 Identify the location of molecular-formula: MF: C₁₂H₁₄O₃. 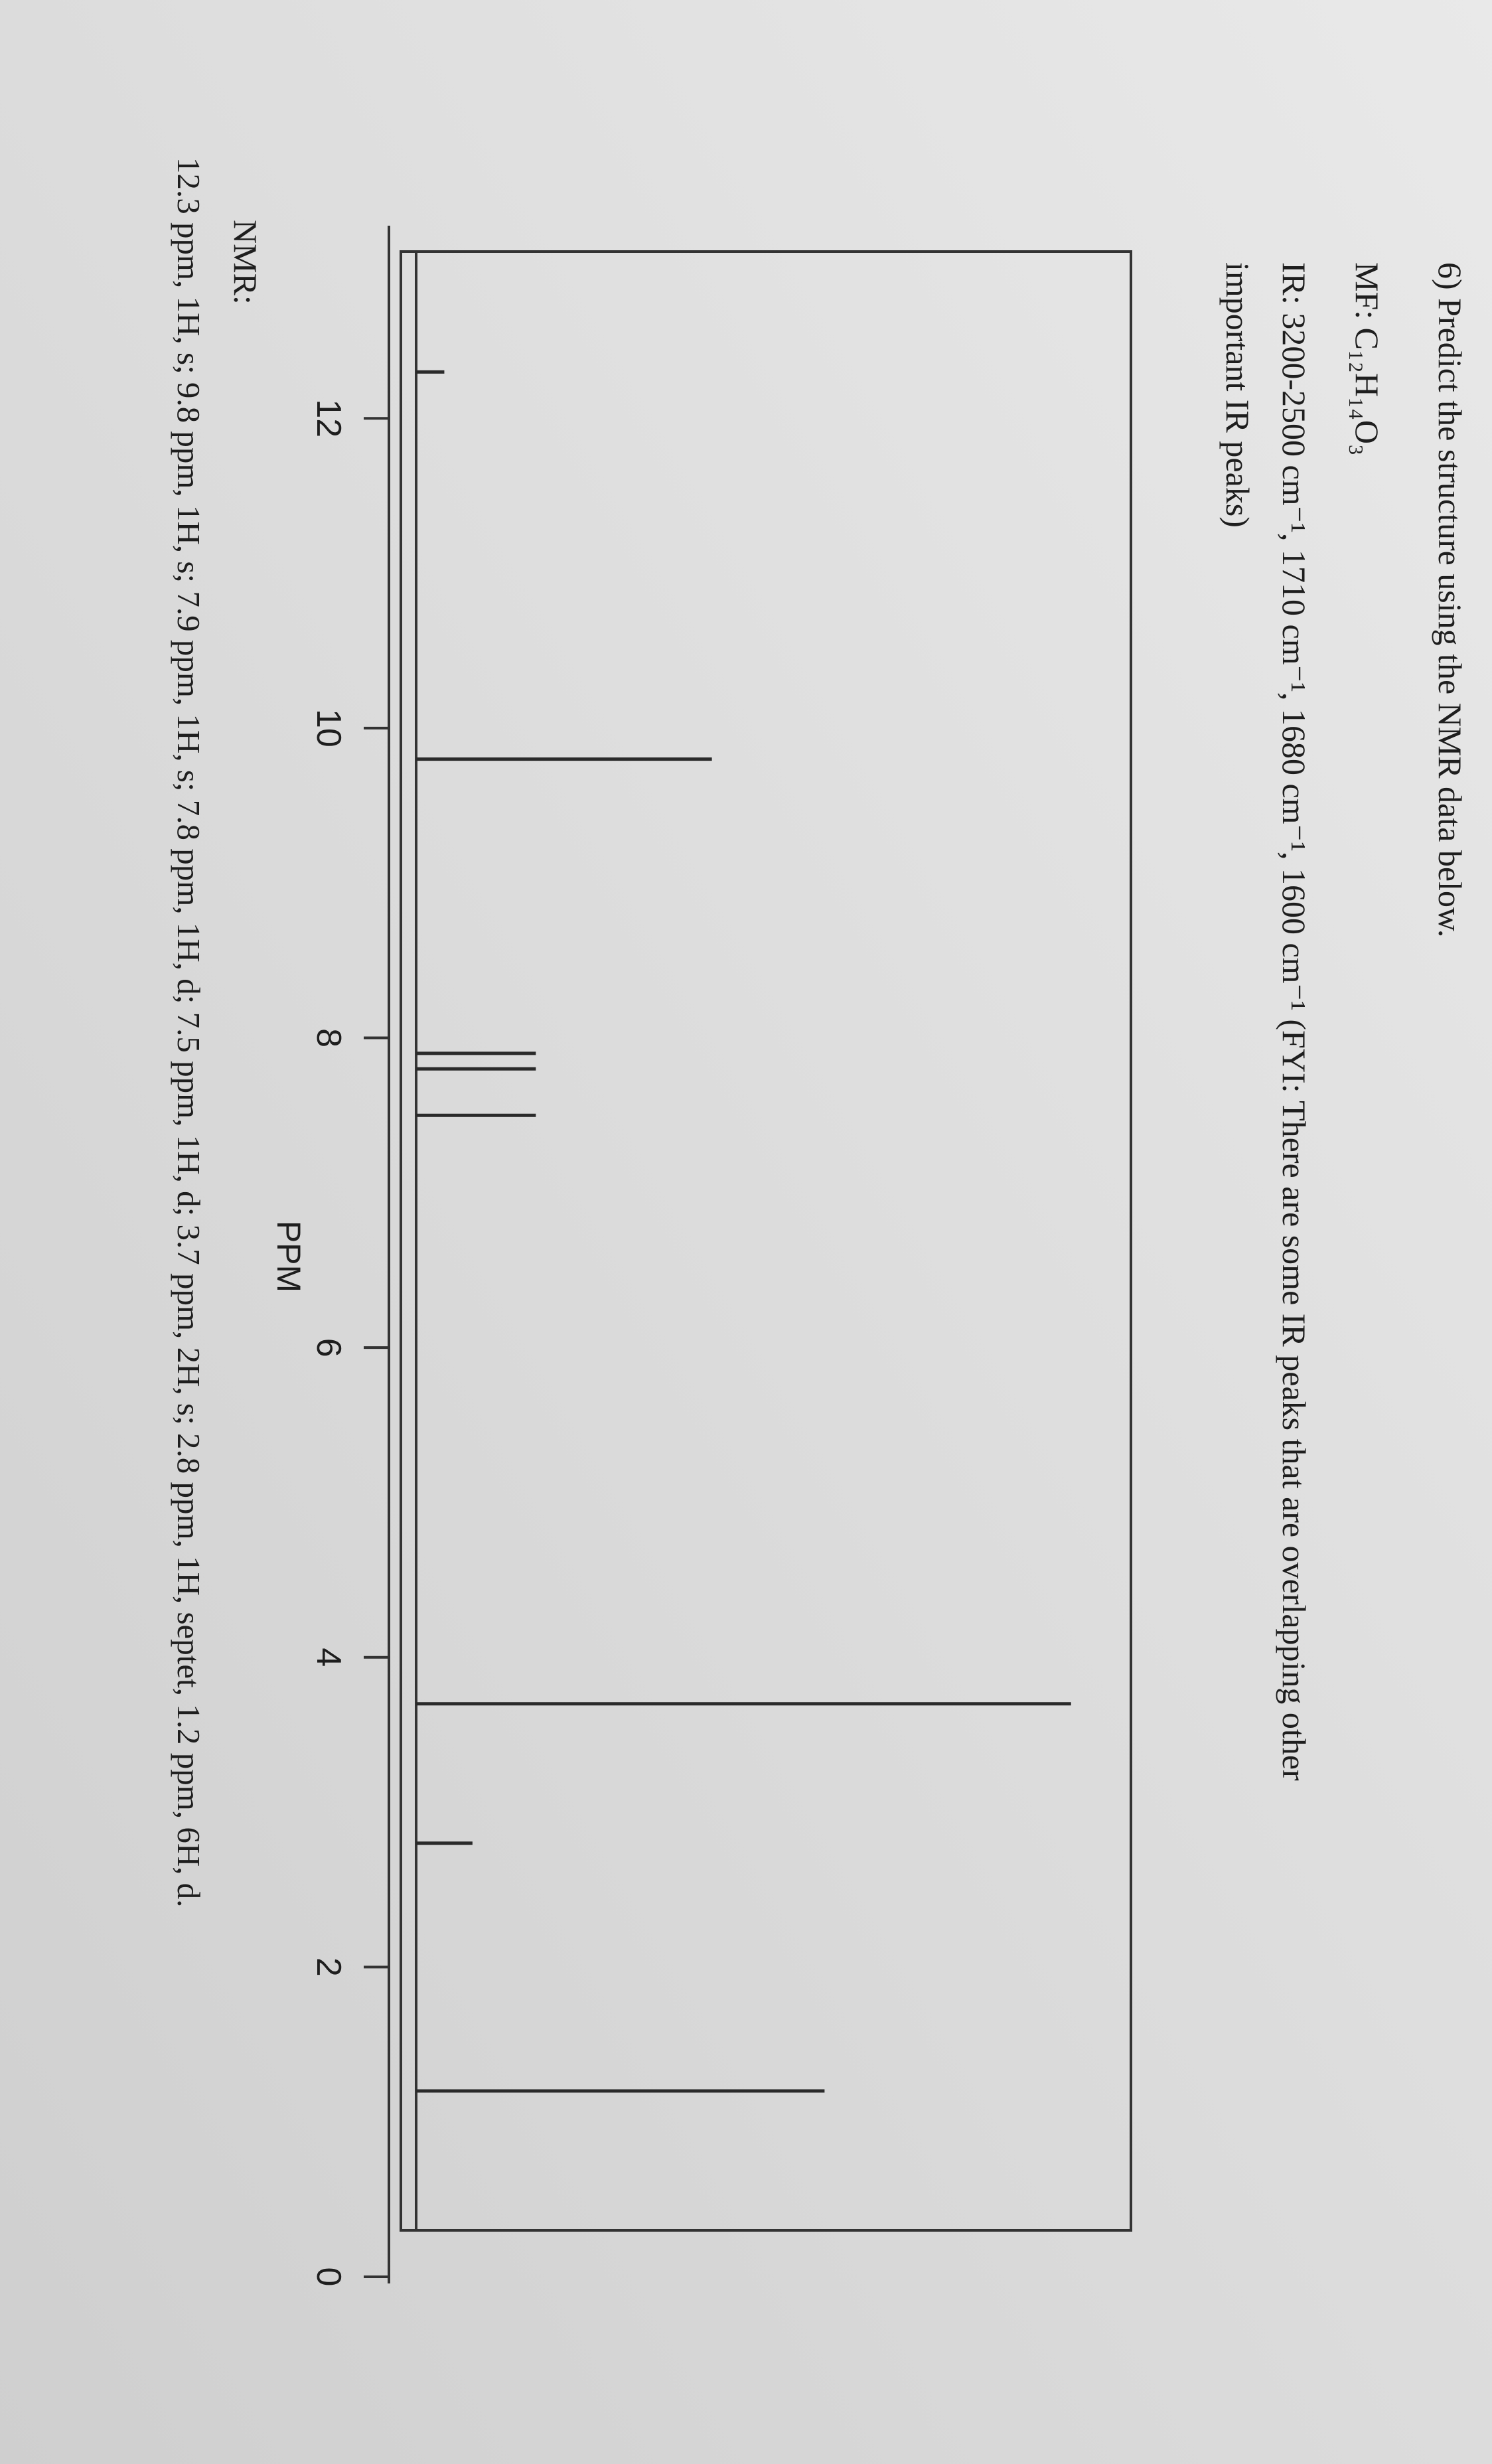
(1367, 359).